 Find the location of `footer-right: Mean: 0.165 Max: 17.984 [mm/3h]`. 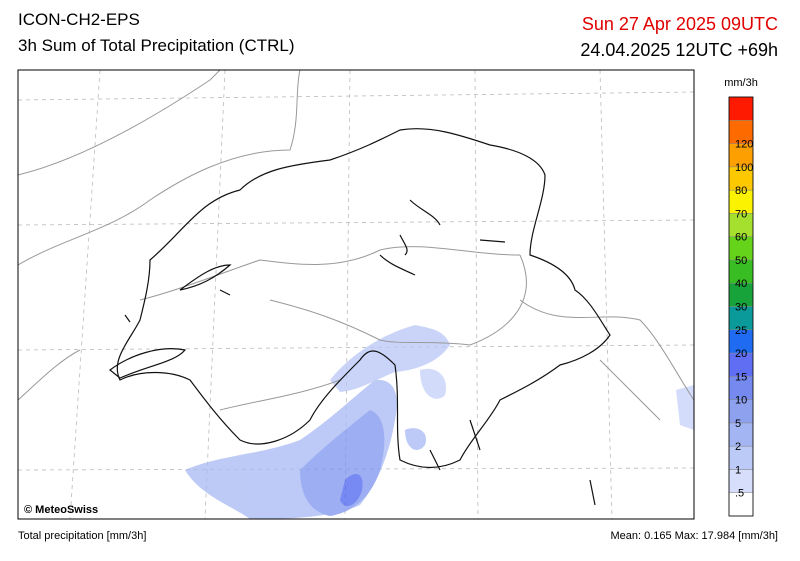

footer-right: Mean: 0.165 Max: 17.984 [mm/3h] is located at coordinates (694, 536).